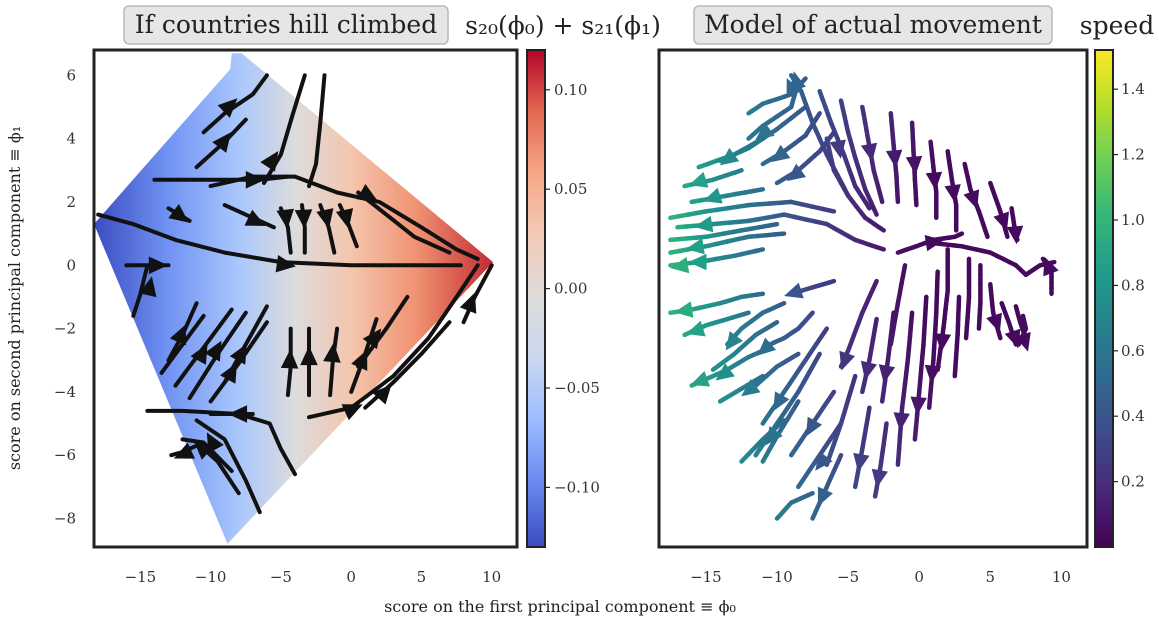  Describe the element at coordinates (991, 577) in the screenshot. I see `x-tick-label: 5` at that location.